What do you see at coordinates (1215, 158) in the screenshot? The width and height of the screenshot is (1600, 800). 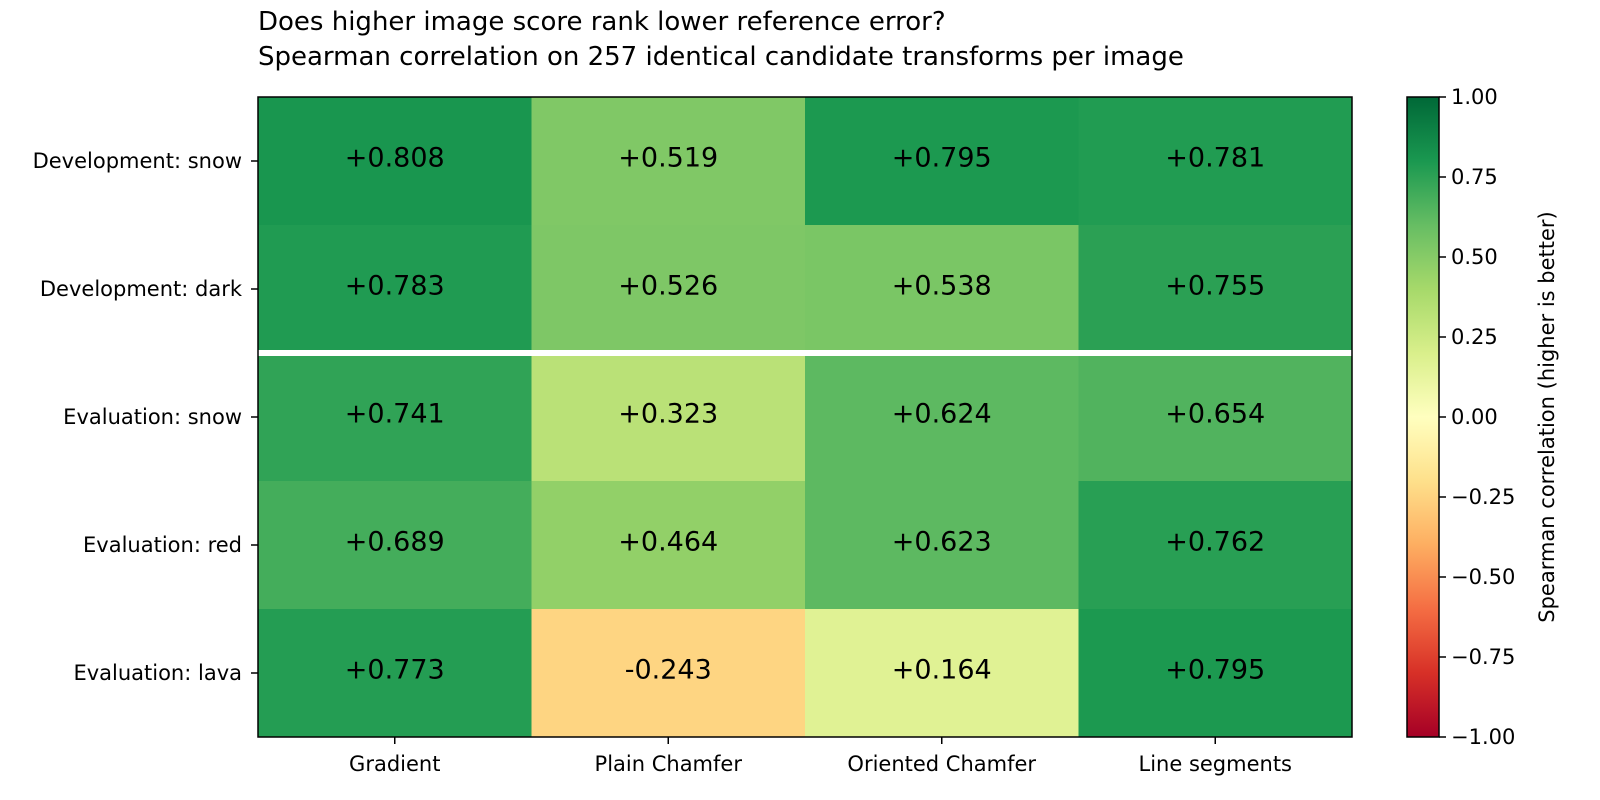 I see `cell-value-label: +0.781` at bounding box center [1215, 158].